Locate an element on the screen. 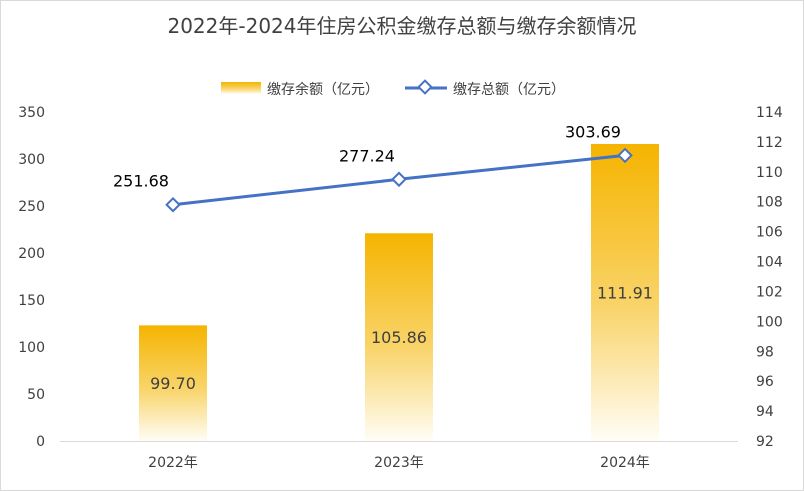 This screenshot has height=491, width=804. left-tick-label: 150 is located at coordinates (31, 301).